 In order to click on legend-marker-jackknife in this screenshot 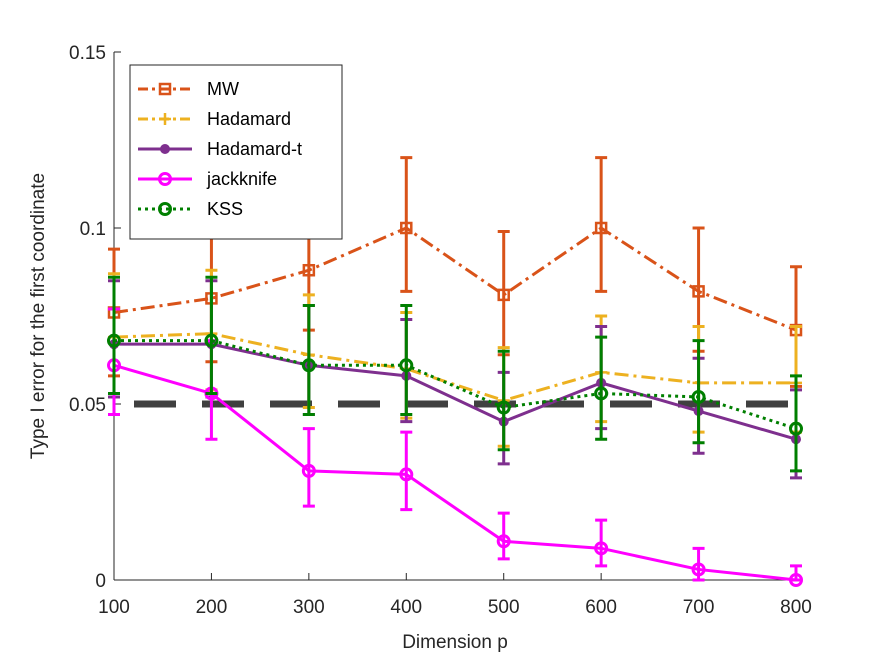, I will do `click(165, 179)`.